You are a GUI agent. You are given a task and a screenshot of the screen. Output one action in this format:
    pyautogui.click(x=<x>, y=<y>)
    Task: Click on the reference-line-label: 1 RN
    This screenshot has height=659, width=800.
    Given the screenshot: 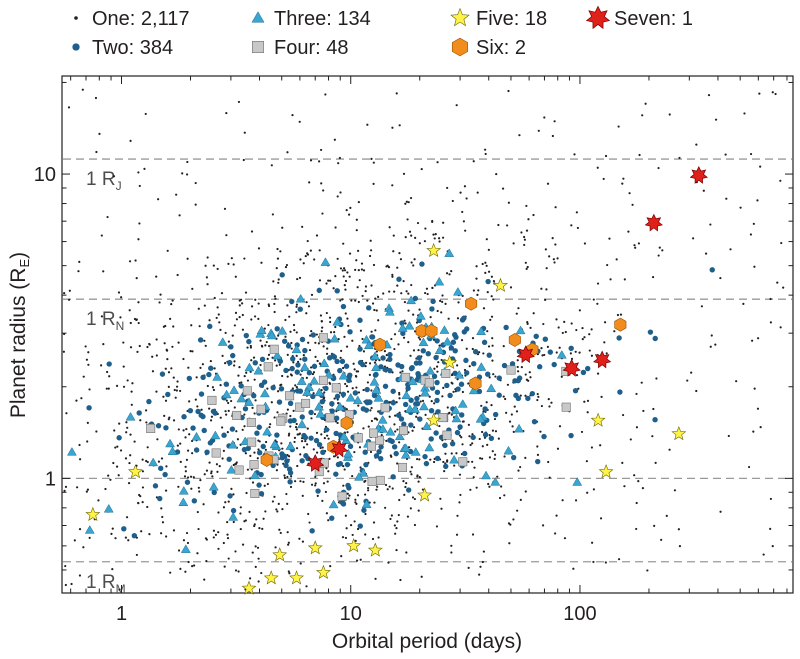 What is the action you would take?
    pyautogui.click(x=105, y=321)
    